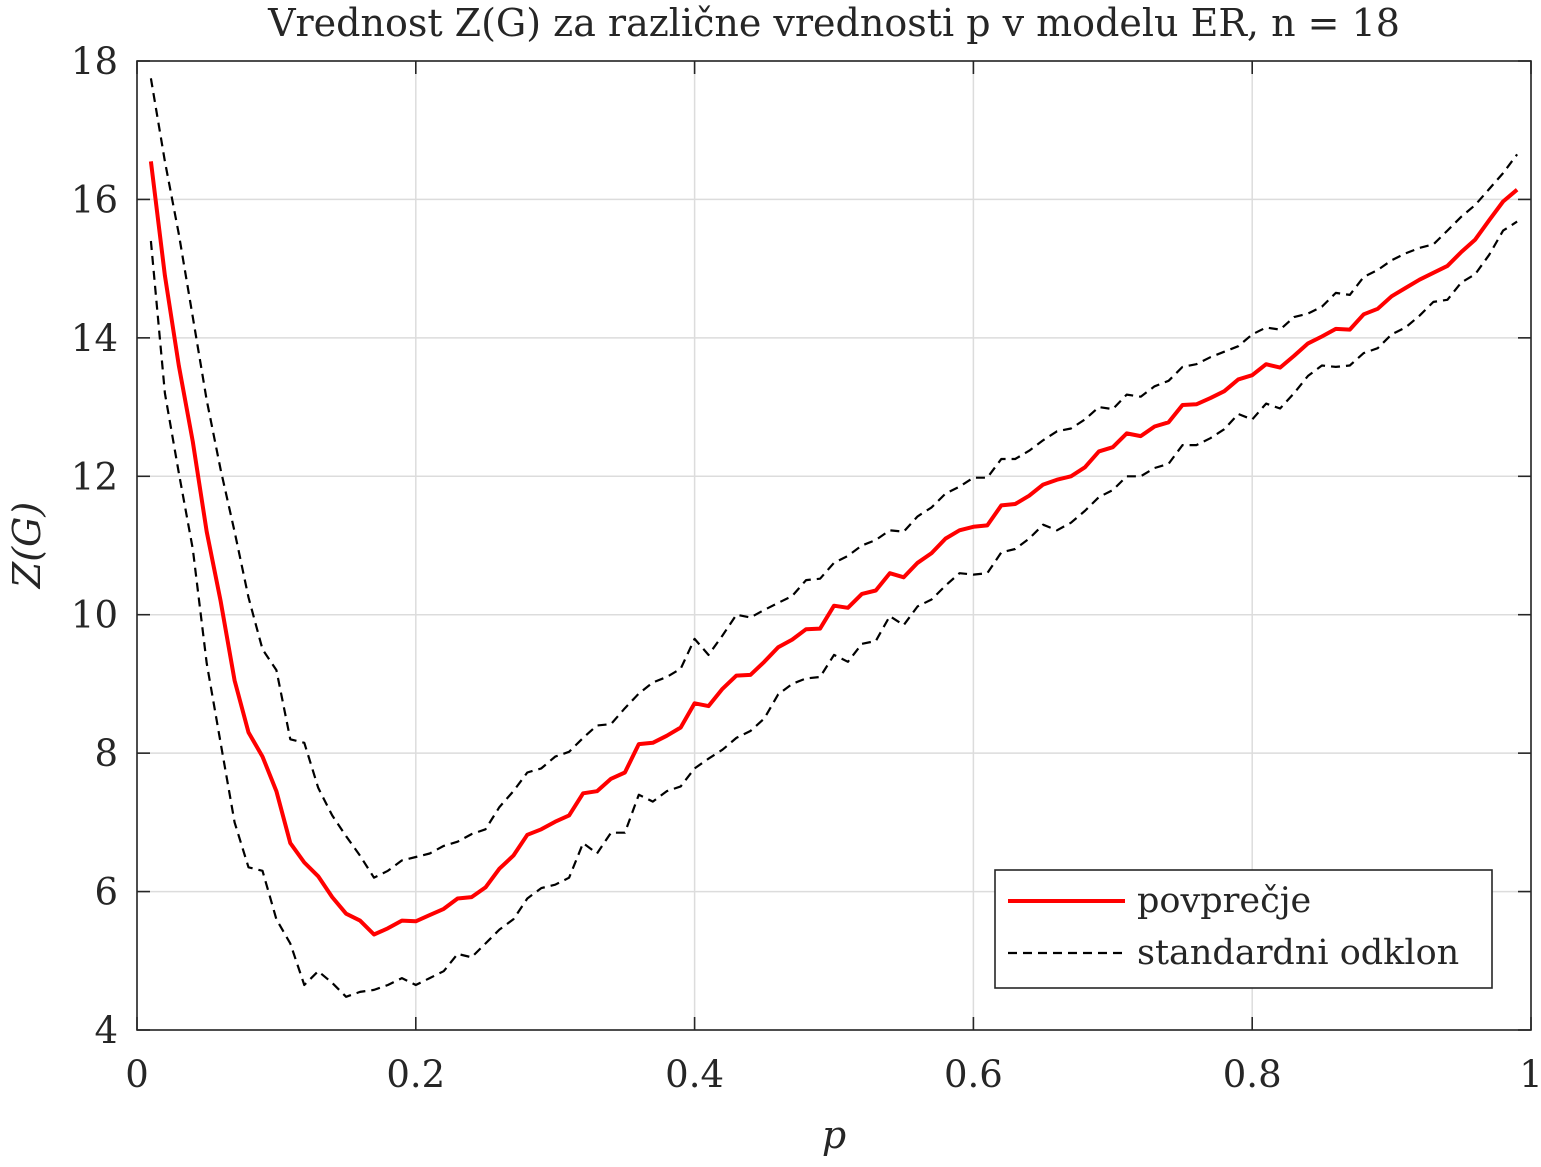 This screenshot has width=1541, height=1167. Describe the element at coordinates (137, 1074) in the screenshot. I see `x-tick-label: 0` at that location.